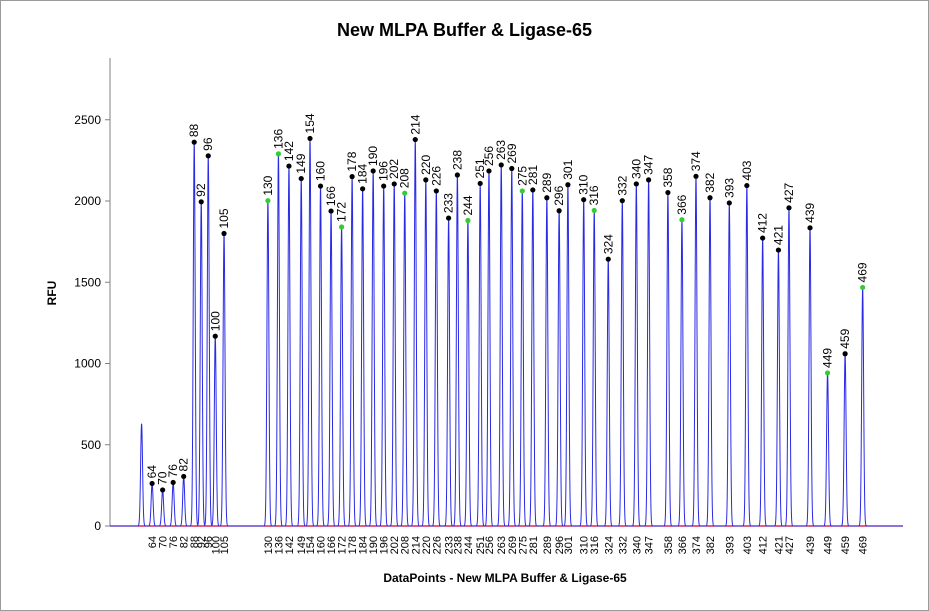 The height and width of the screenshot is (611, 929). I want to click on y-tick-label: 1000, so click(87, 364).